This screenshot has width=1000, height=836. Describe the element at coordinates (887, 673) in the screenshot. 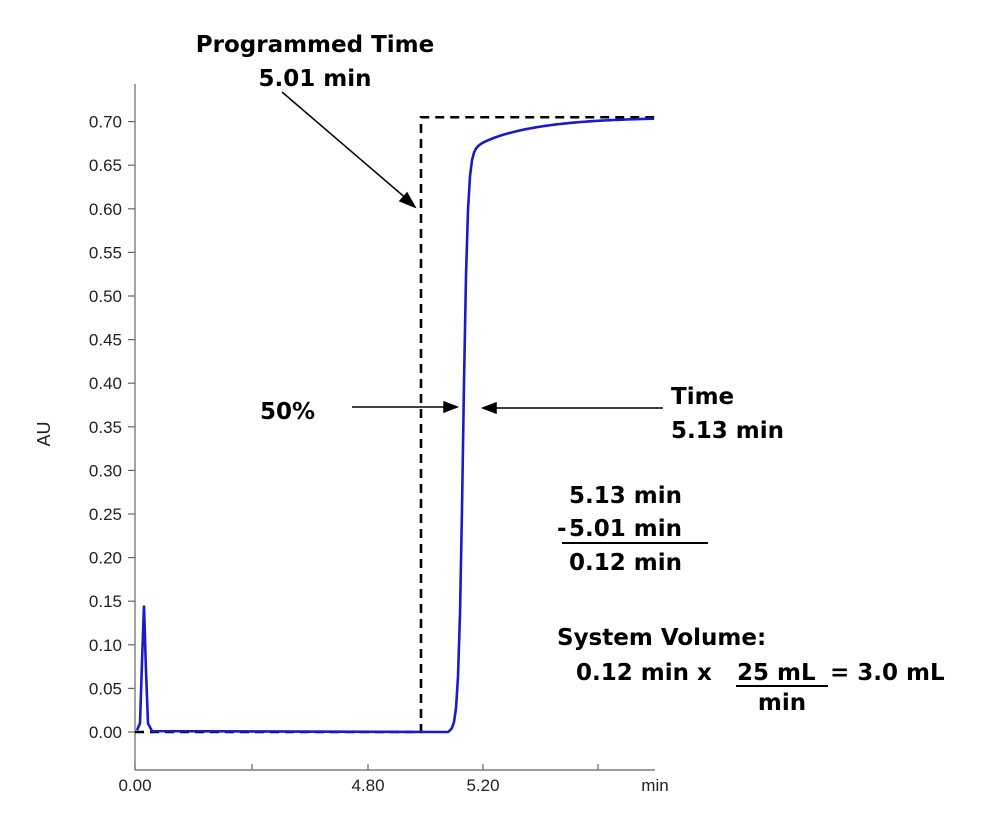

I see `system-volume-suffix: = 3.0 mL` at that location.